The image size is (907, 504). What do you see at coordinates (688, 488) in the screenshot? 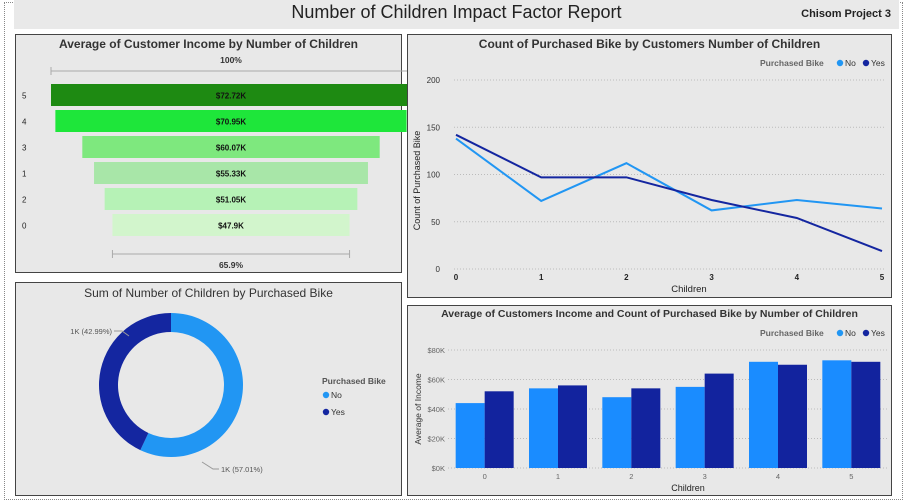
I see `bar-x-label: Children` at bounding box center [688, 488].